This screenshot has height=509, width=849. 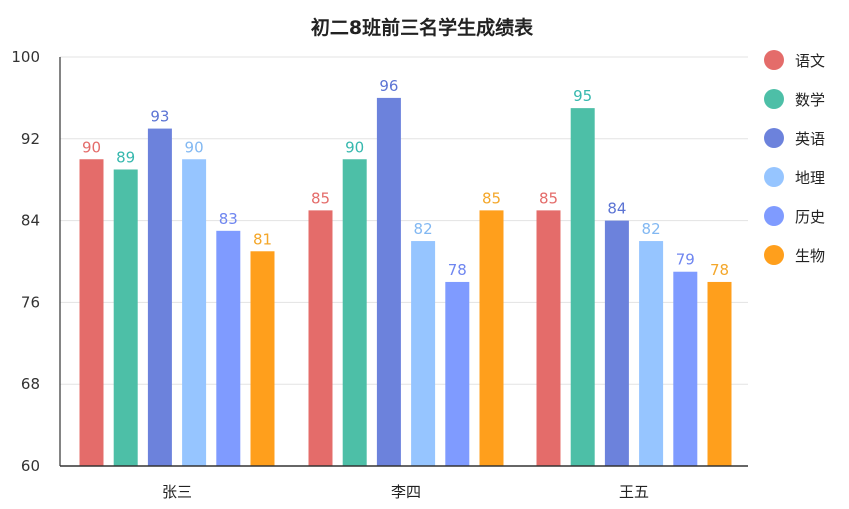 I want to click on legend-label: 英语, so click(x=810, y=139).